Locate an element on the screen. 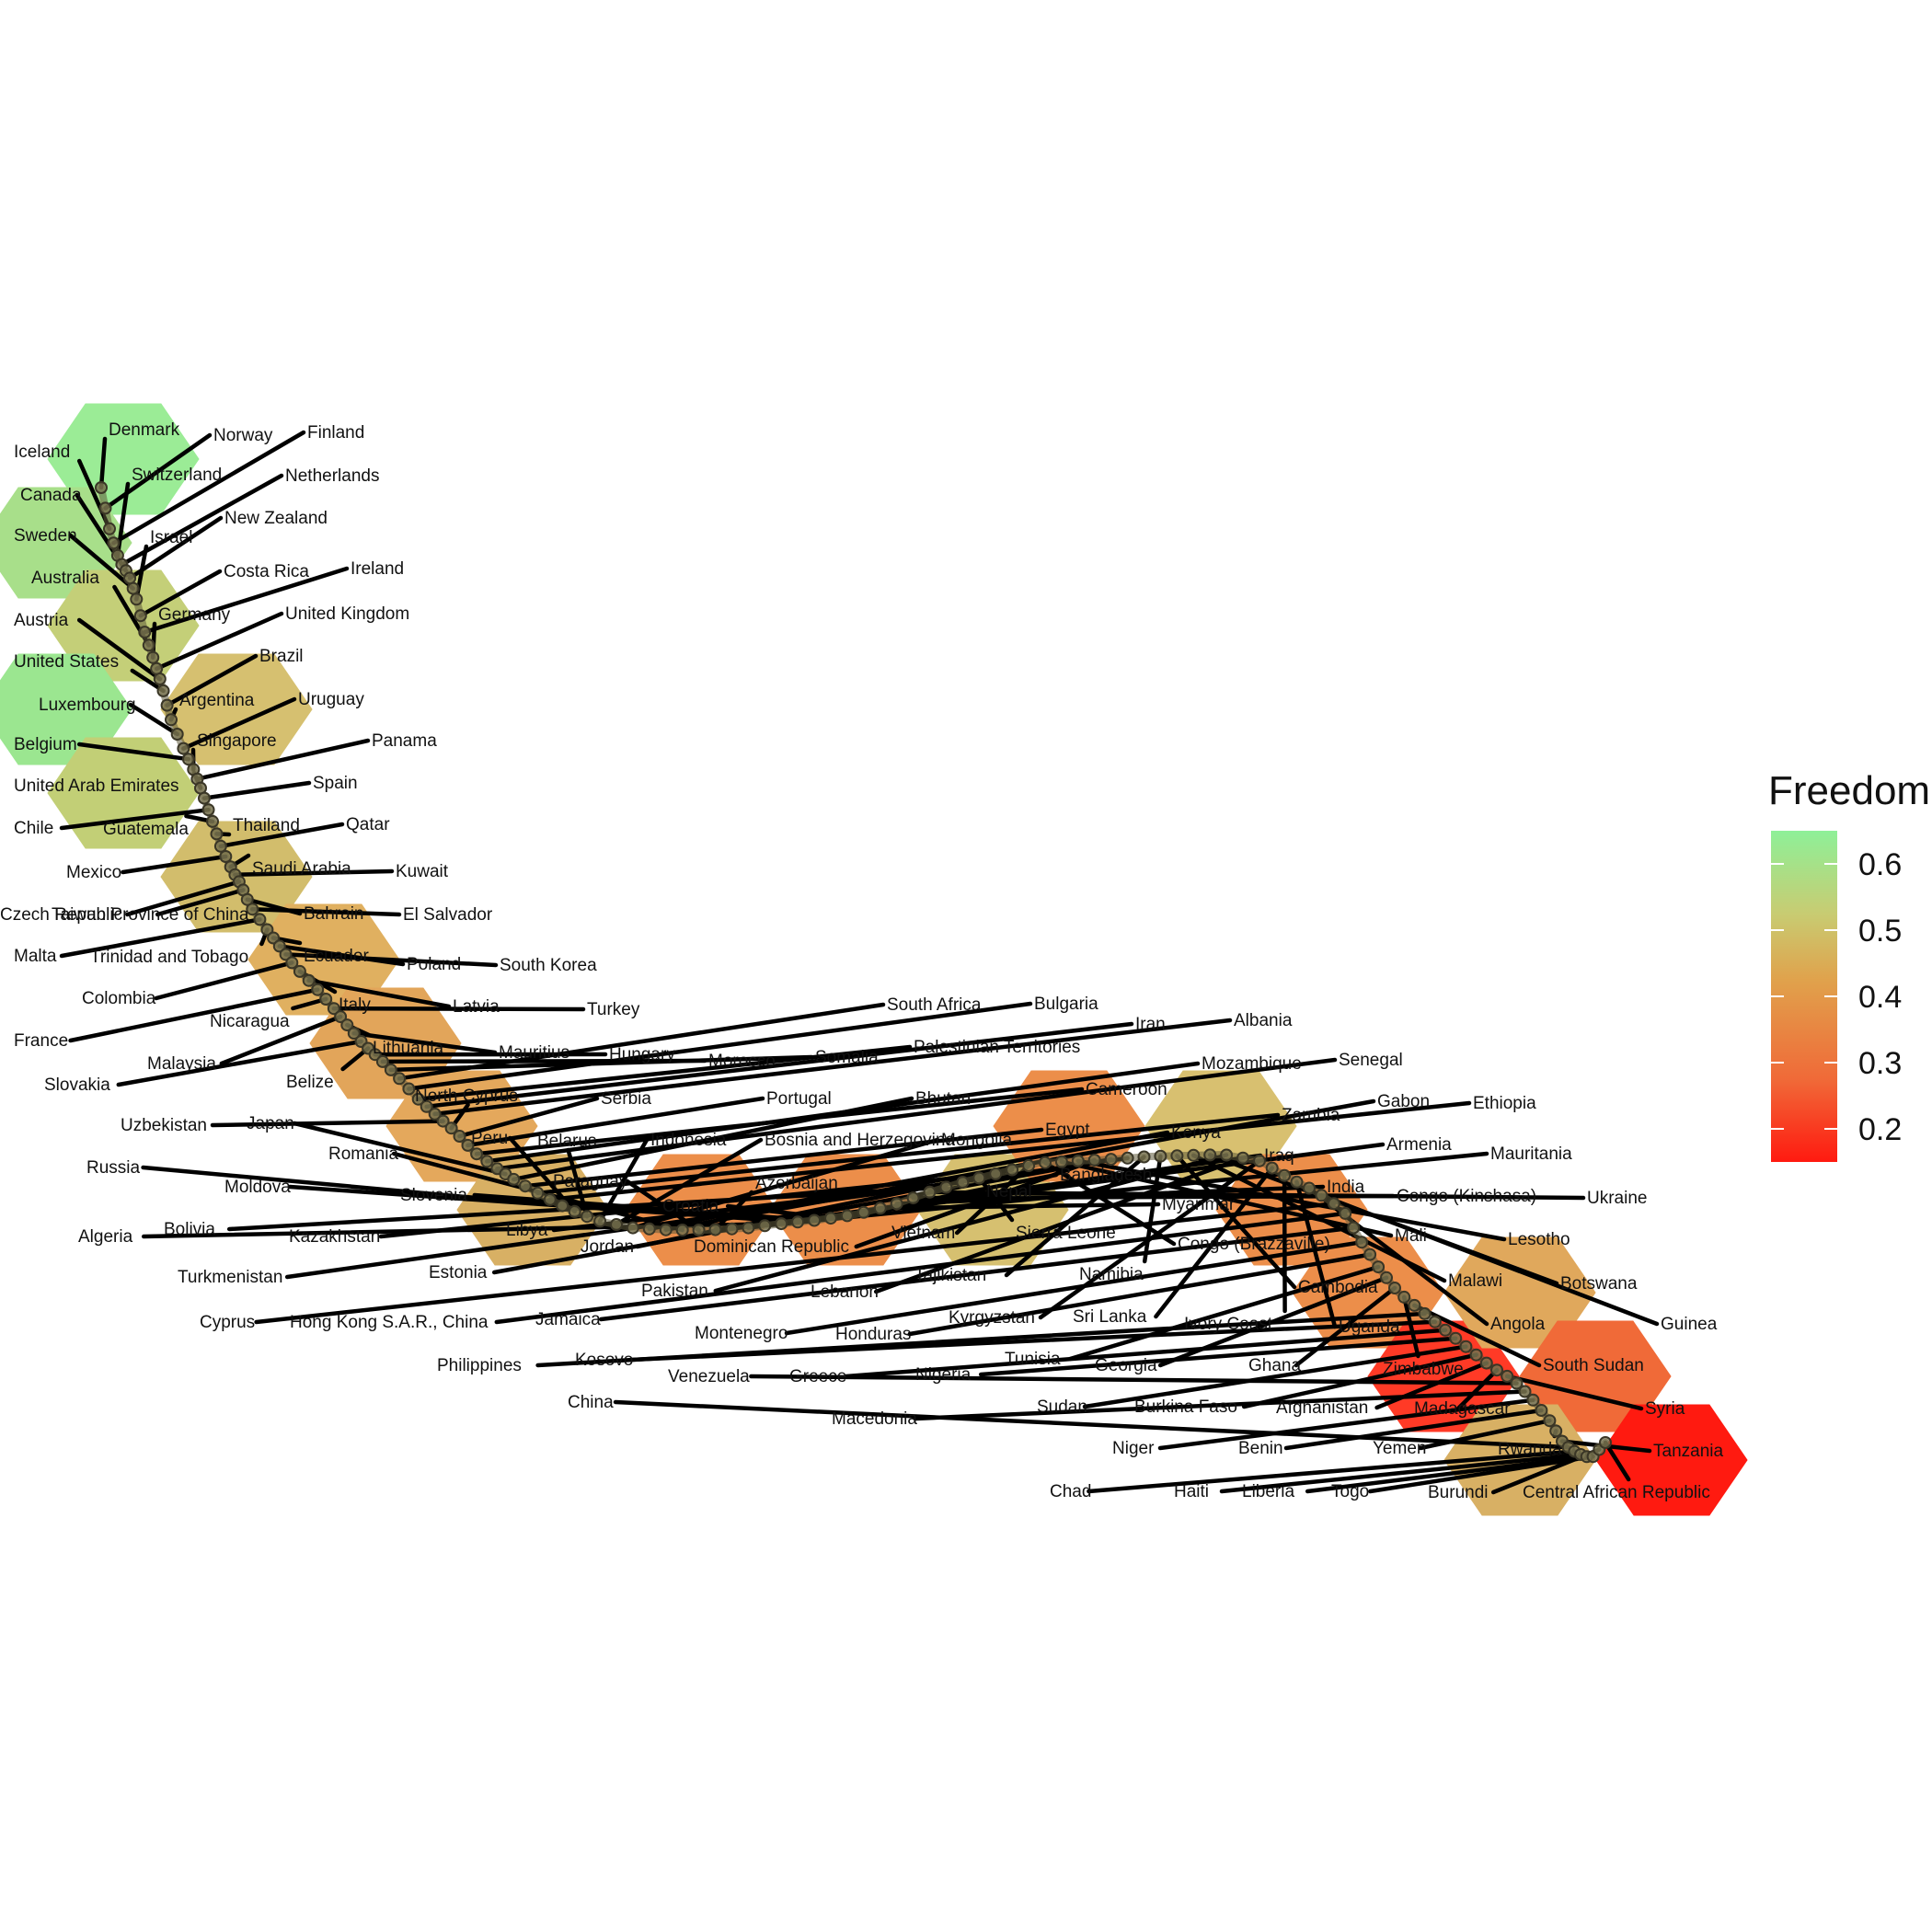 This screenshot has height=1932, width=1932. country-label: Slovakia is located at coordinates (77, 1085).